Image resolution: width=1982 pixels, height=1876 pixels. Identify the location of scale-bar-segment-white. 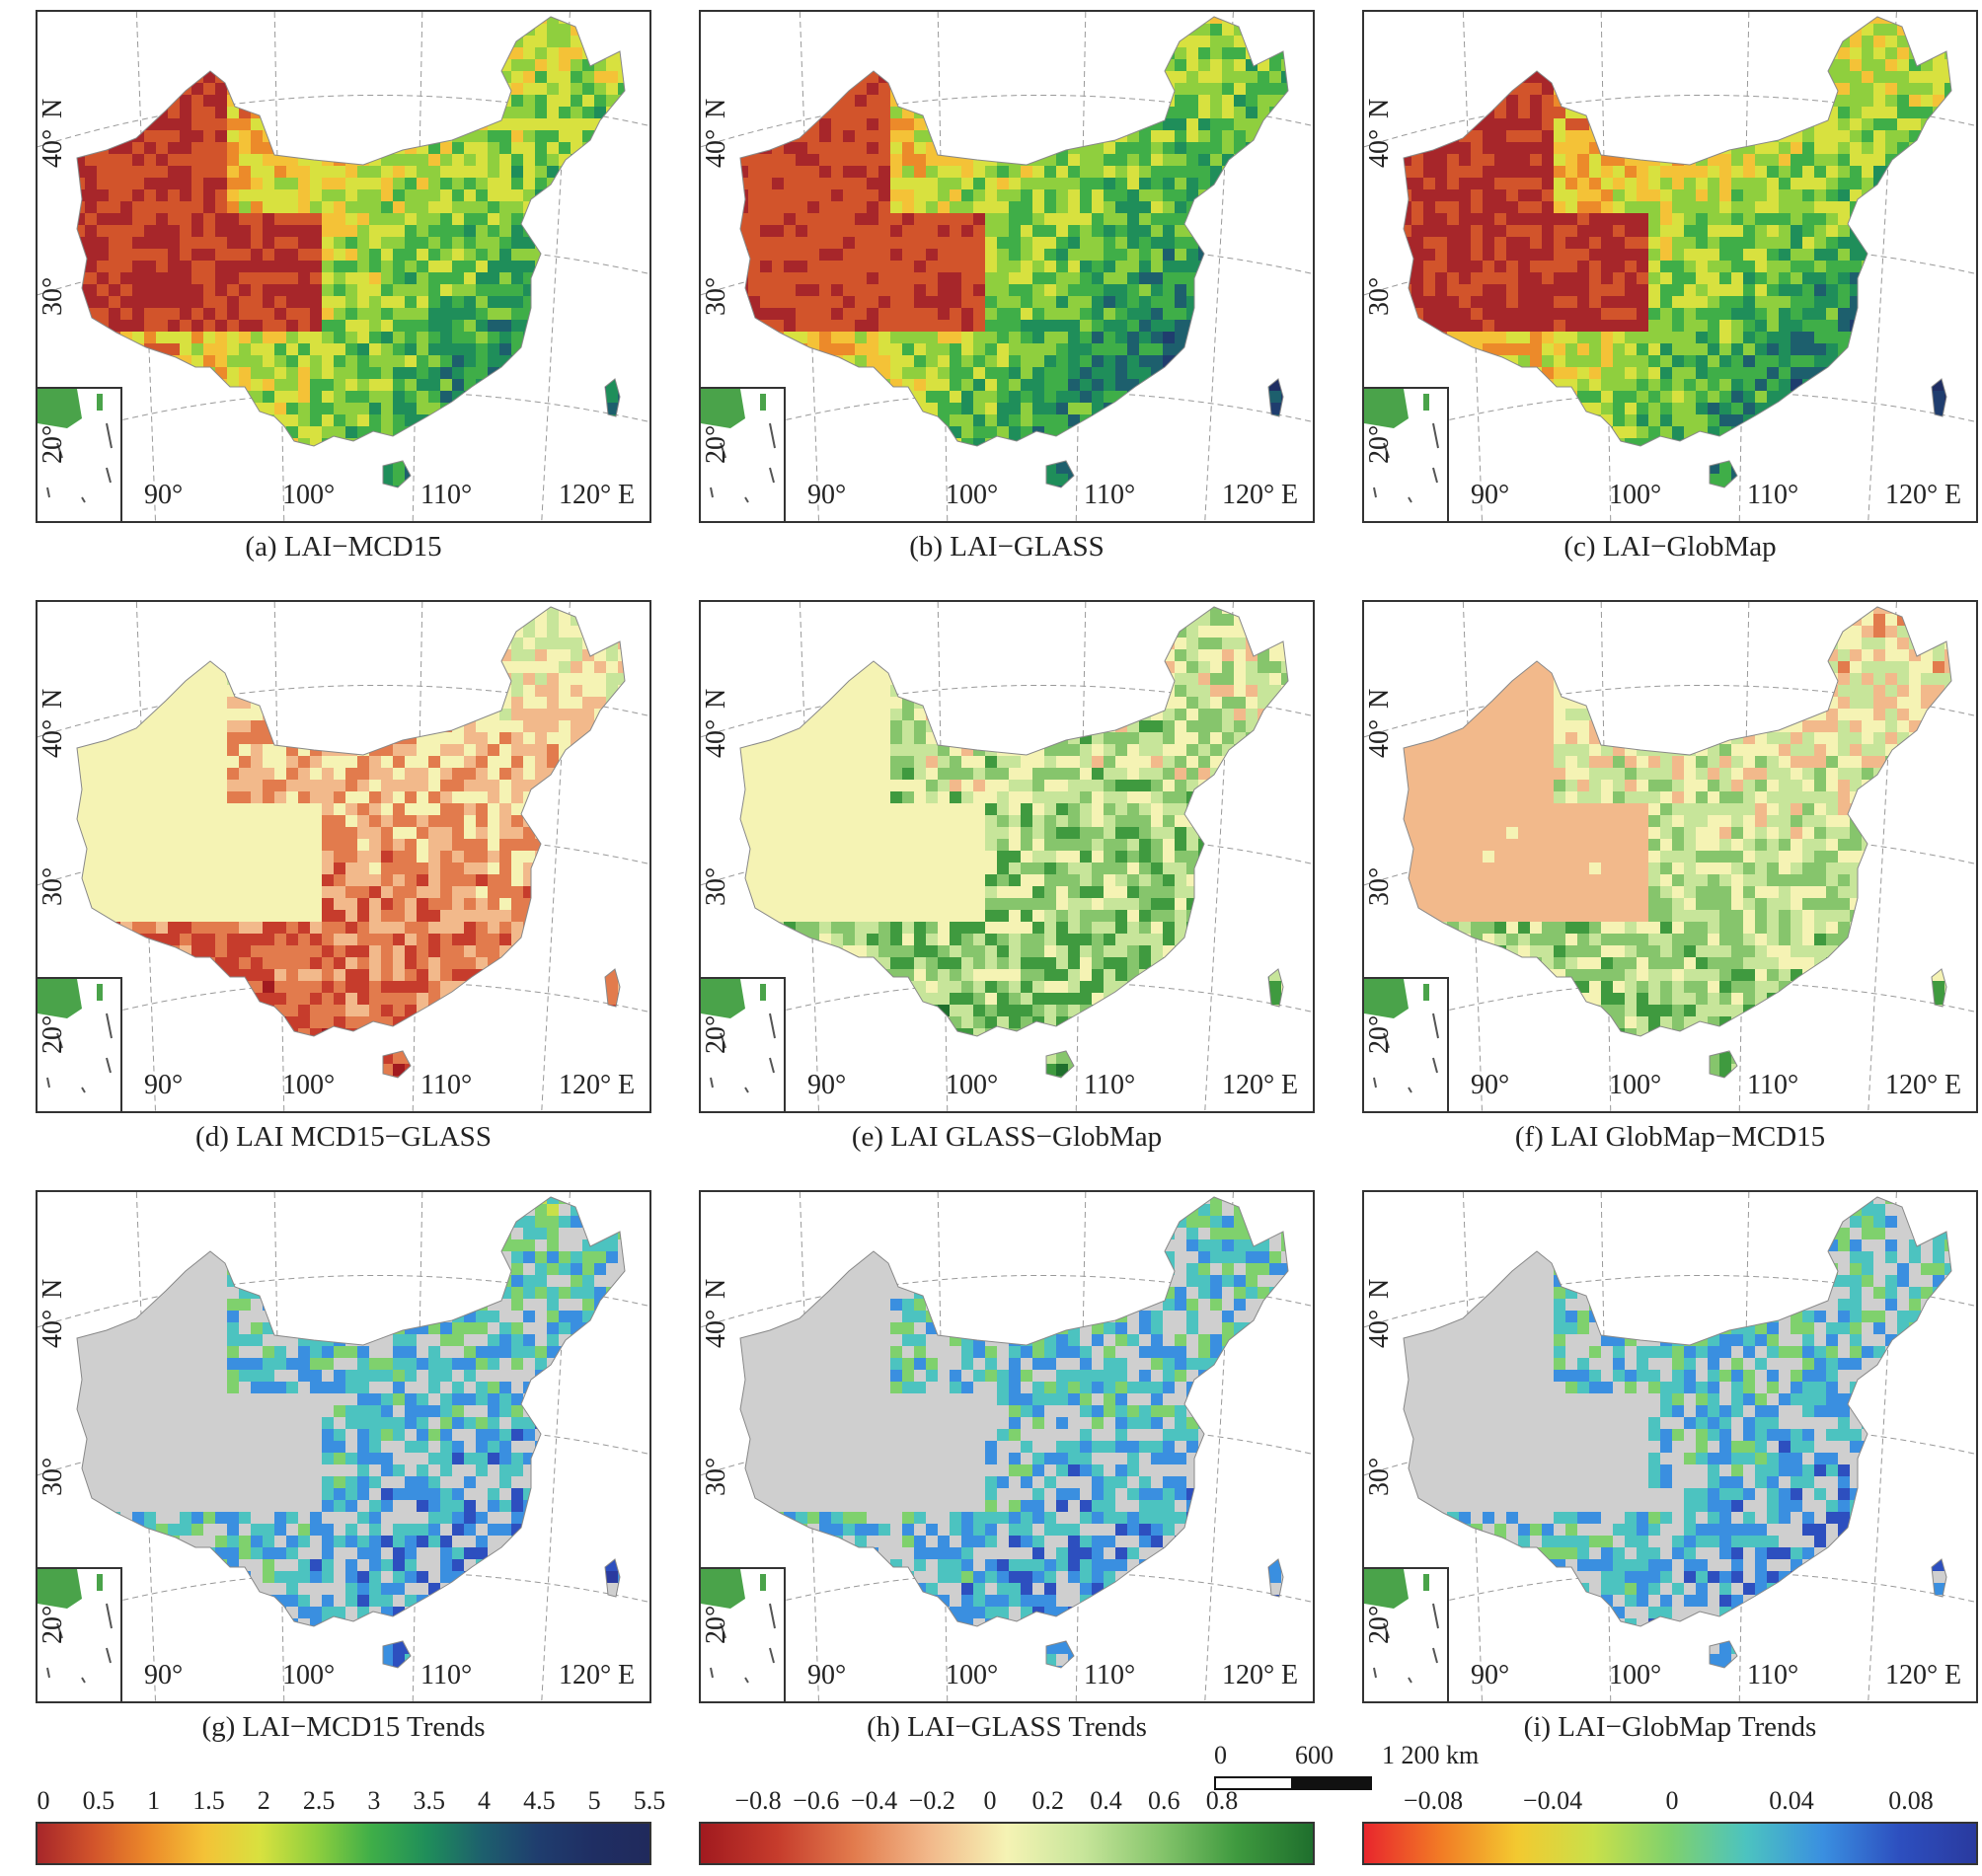
(1253, 1783).